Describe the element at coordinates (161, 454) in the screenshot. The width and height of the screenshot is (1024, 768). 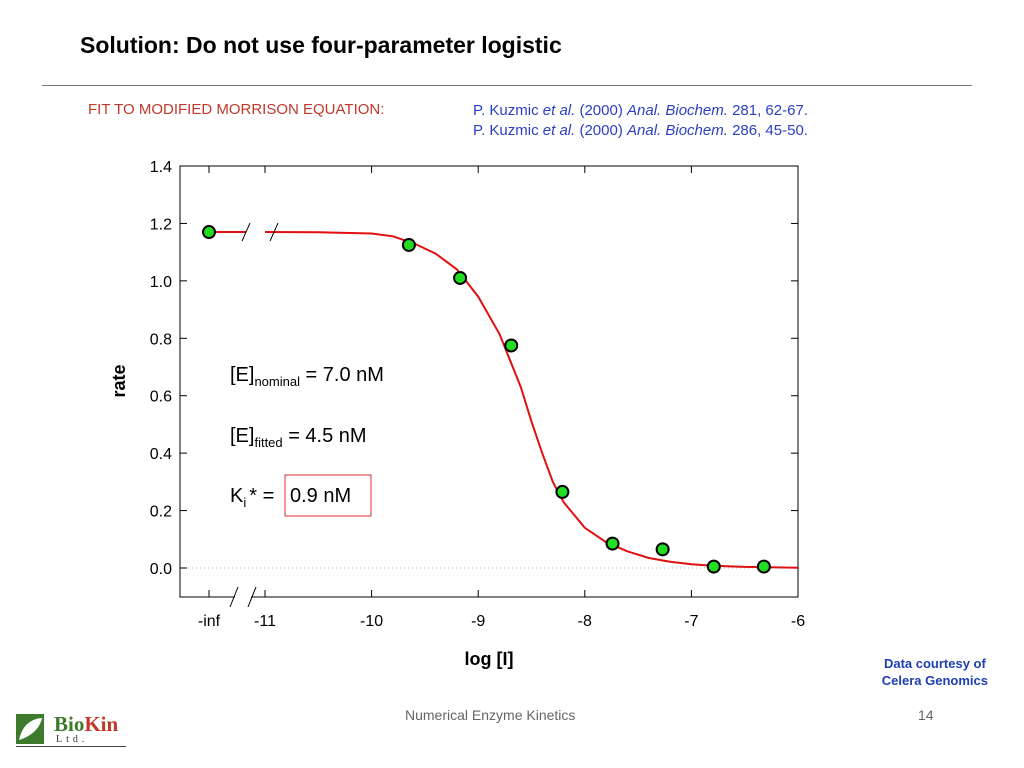
I see `y-tick-label: 0.4` at that location.